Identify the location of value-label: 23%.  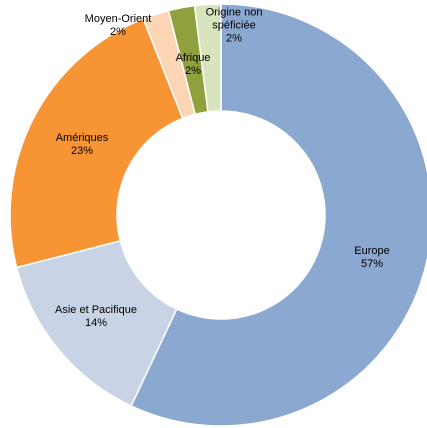
(82, 151).